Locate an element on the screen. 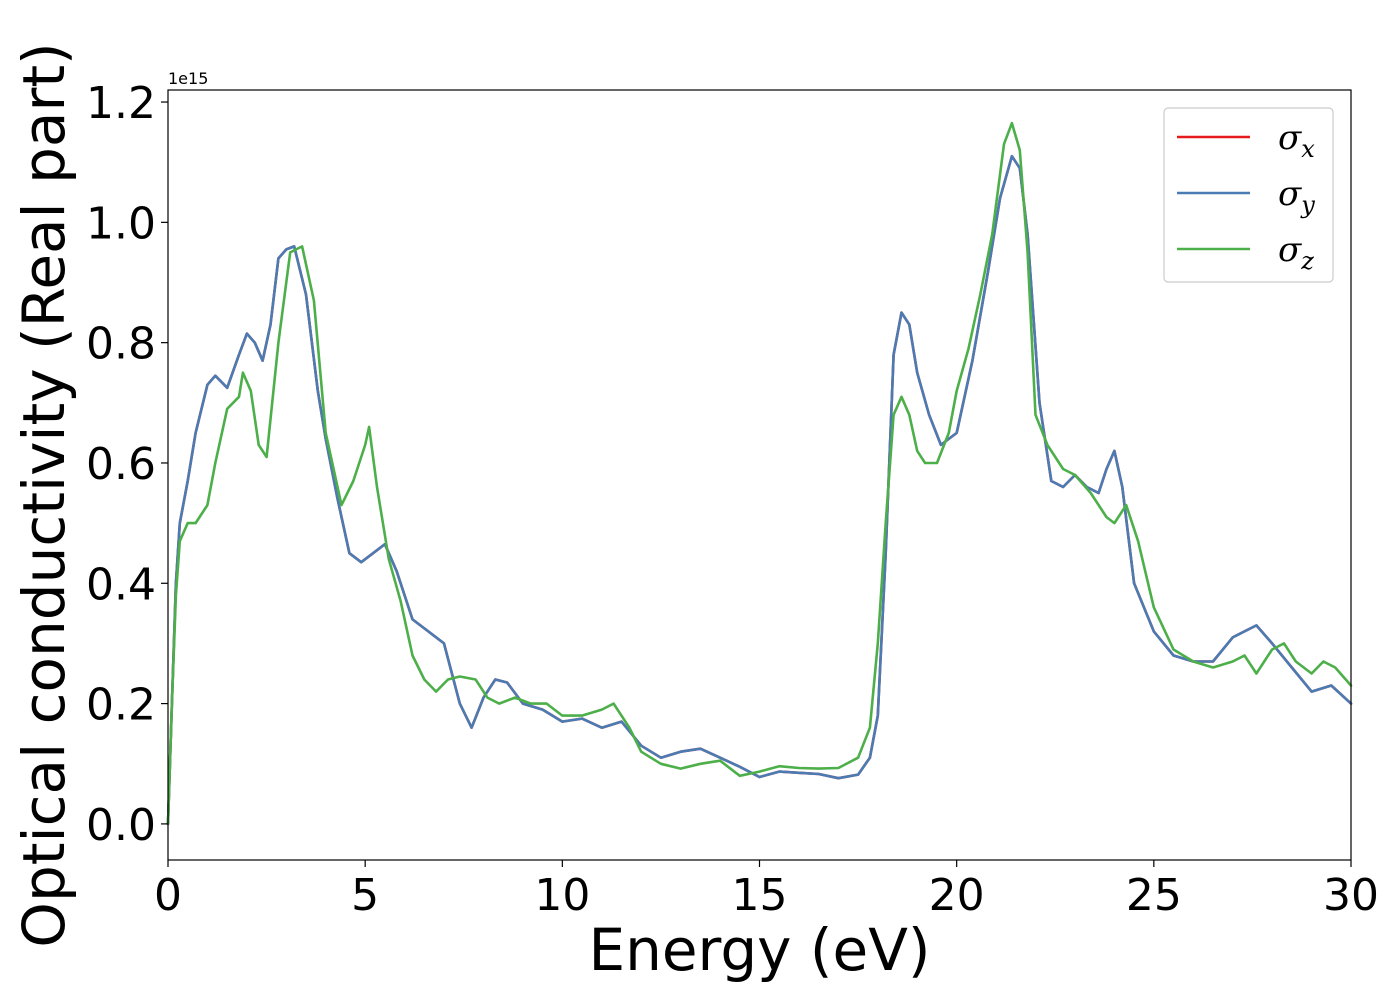 The width and height of the screenshot is (1400, 1000). x-tick-label: 10 is located at coordinates (562, 895).